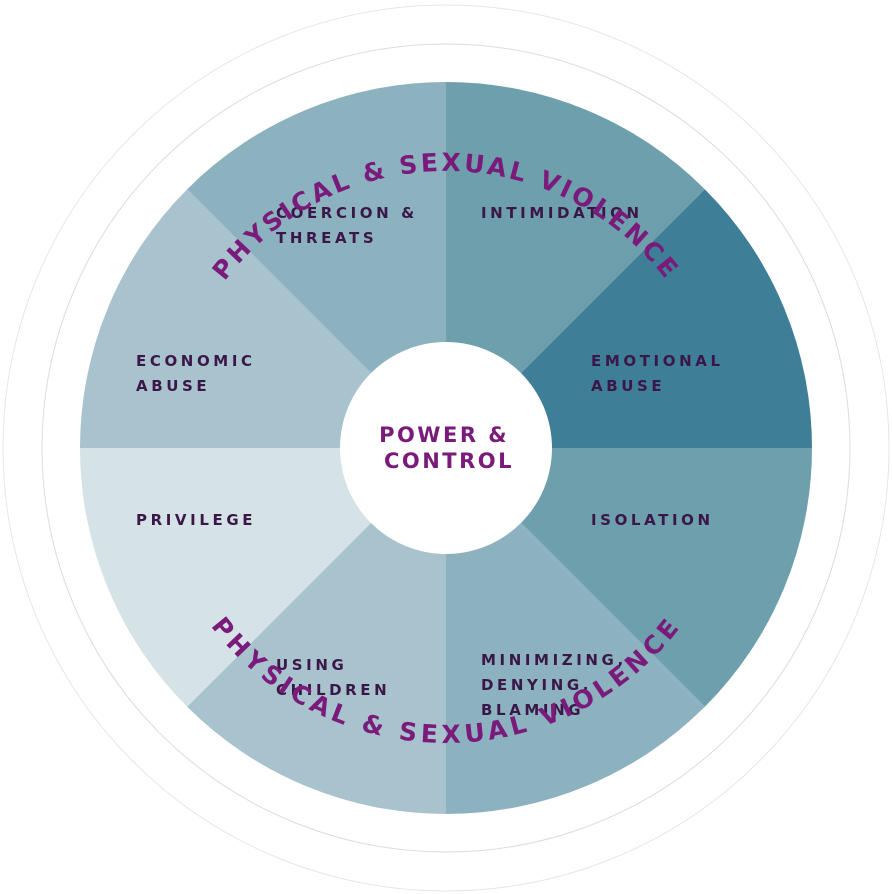  What do you see at coordinates (226, 318) in the screenshot?
I see `segment-economic-abuse` at bounding box center [226, 318].